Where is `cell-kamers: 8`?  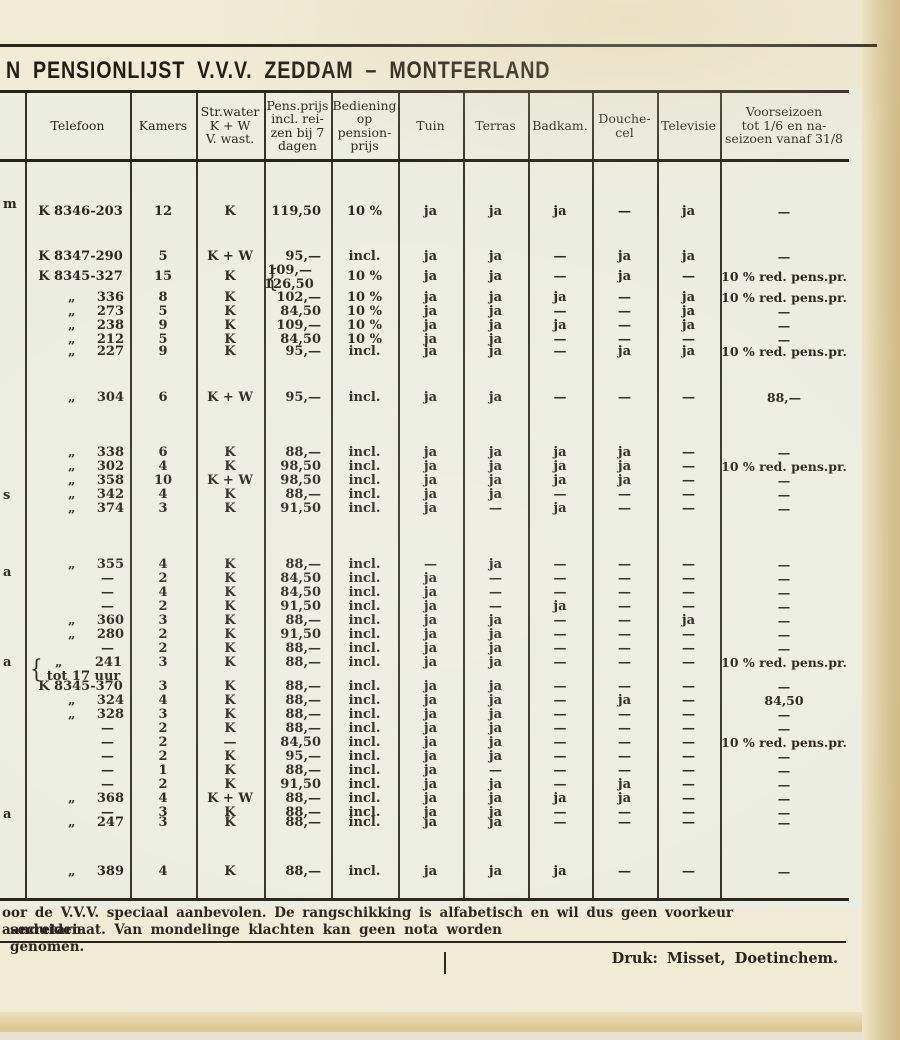 cell-kamers: 8 is located at coordinates (163, 297).